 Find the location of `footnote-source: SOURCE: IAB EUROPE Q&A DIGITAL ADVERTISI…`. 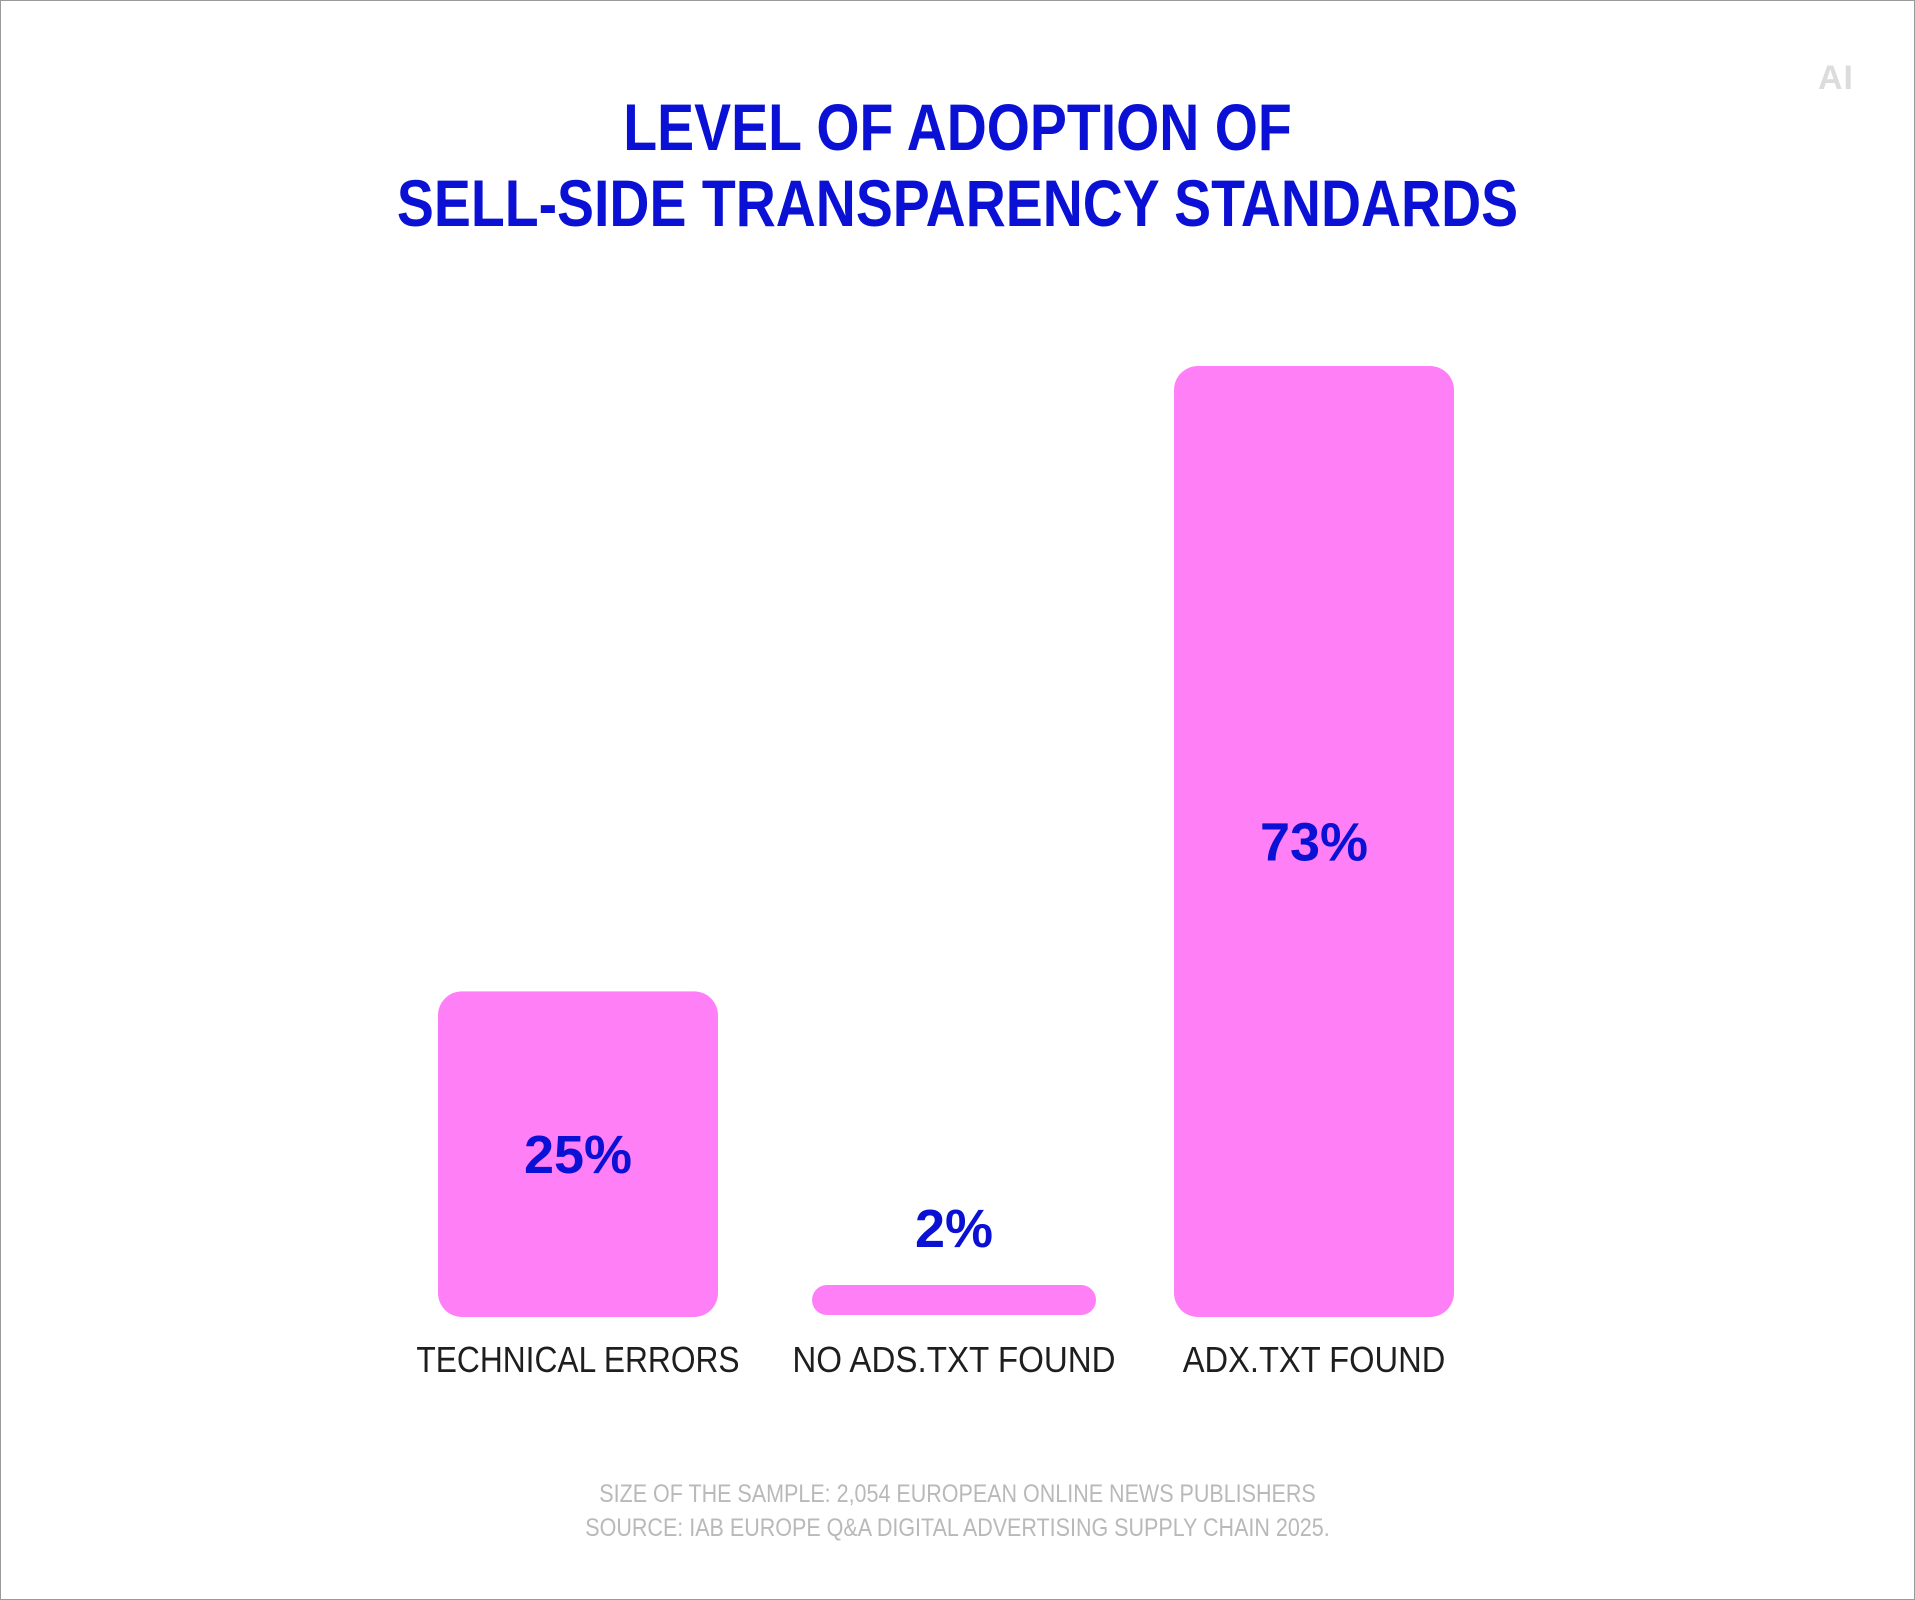

footnote-source: SOURCE: IAB EUROPE Q&A DIGITAL ADVERTISI… is located at coordinates (957, 1528).